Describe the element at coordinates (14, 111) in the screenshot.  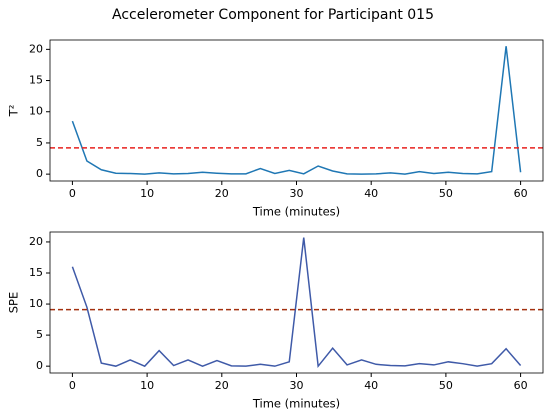
I see `y-axis-label: T²` at that location.